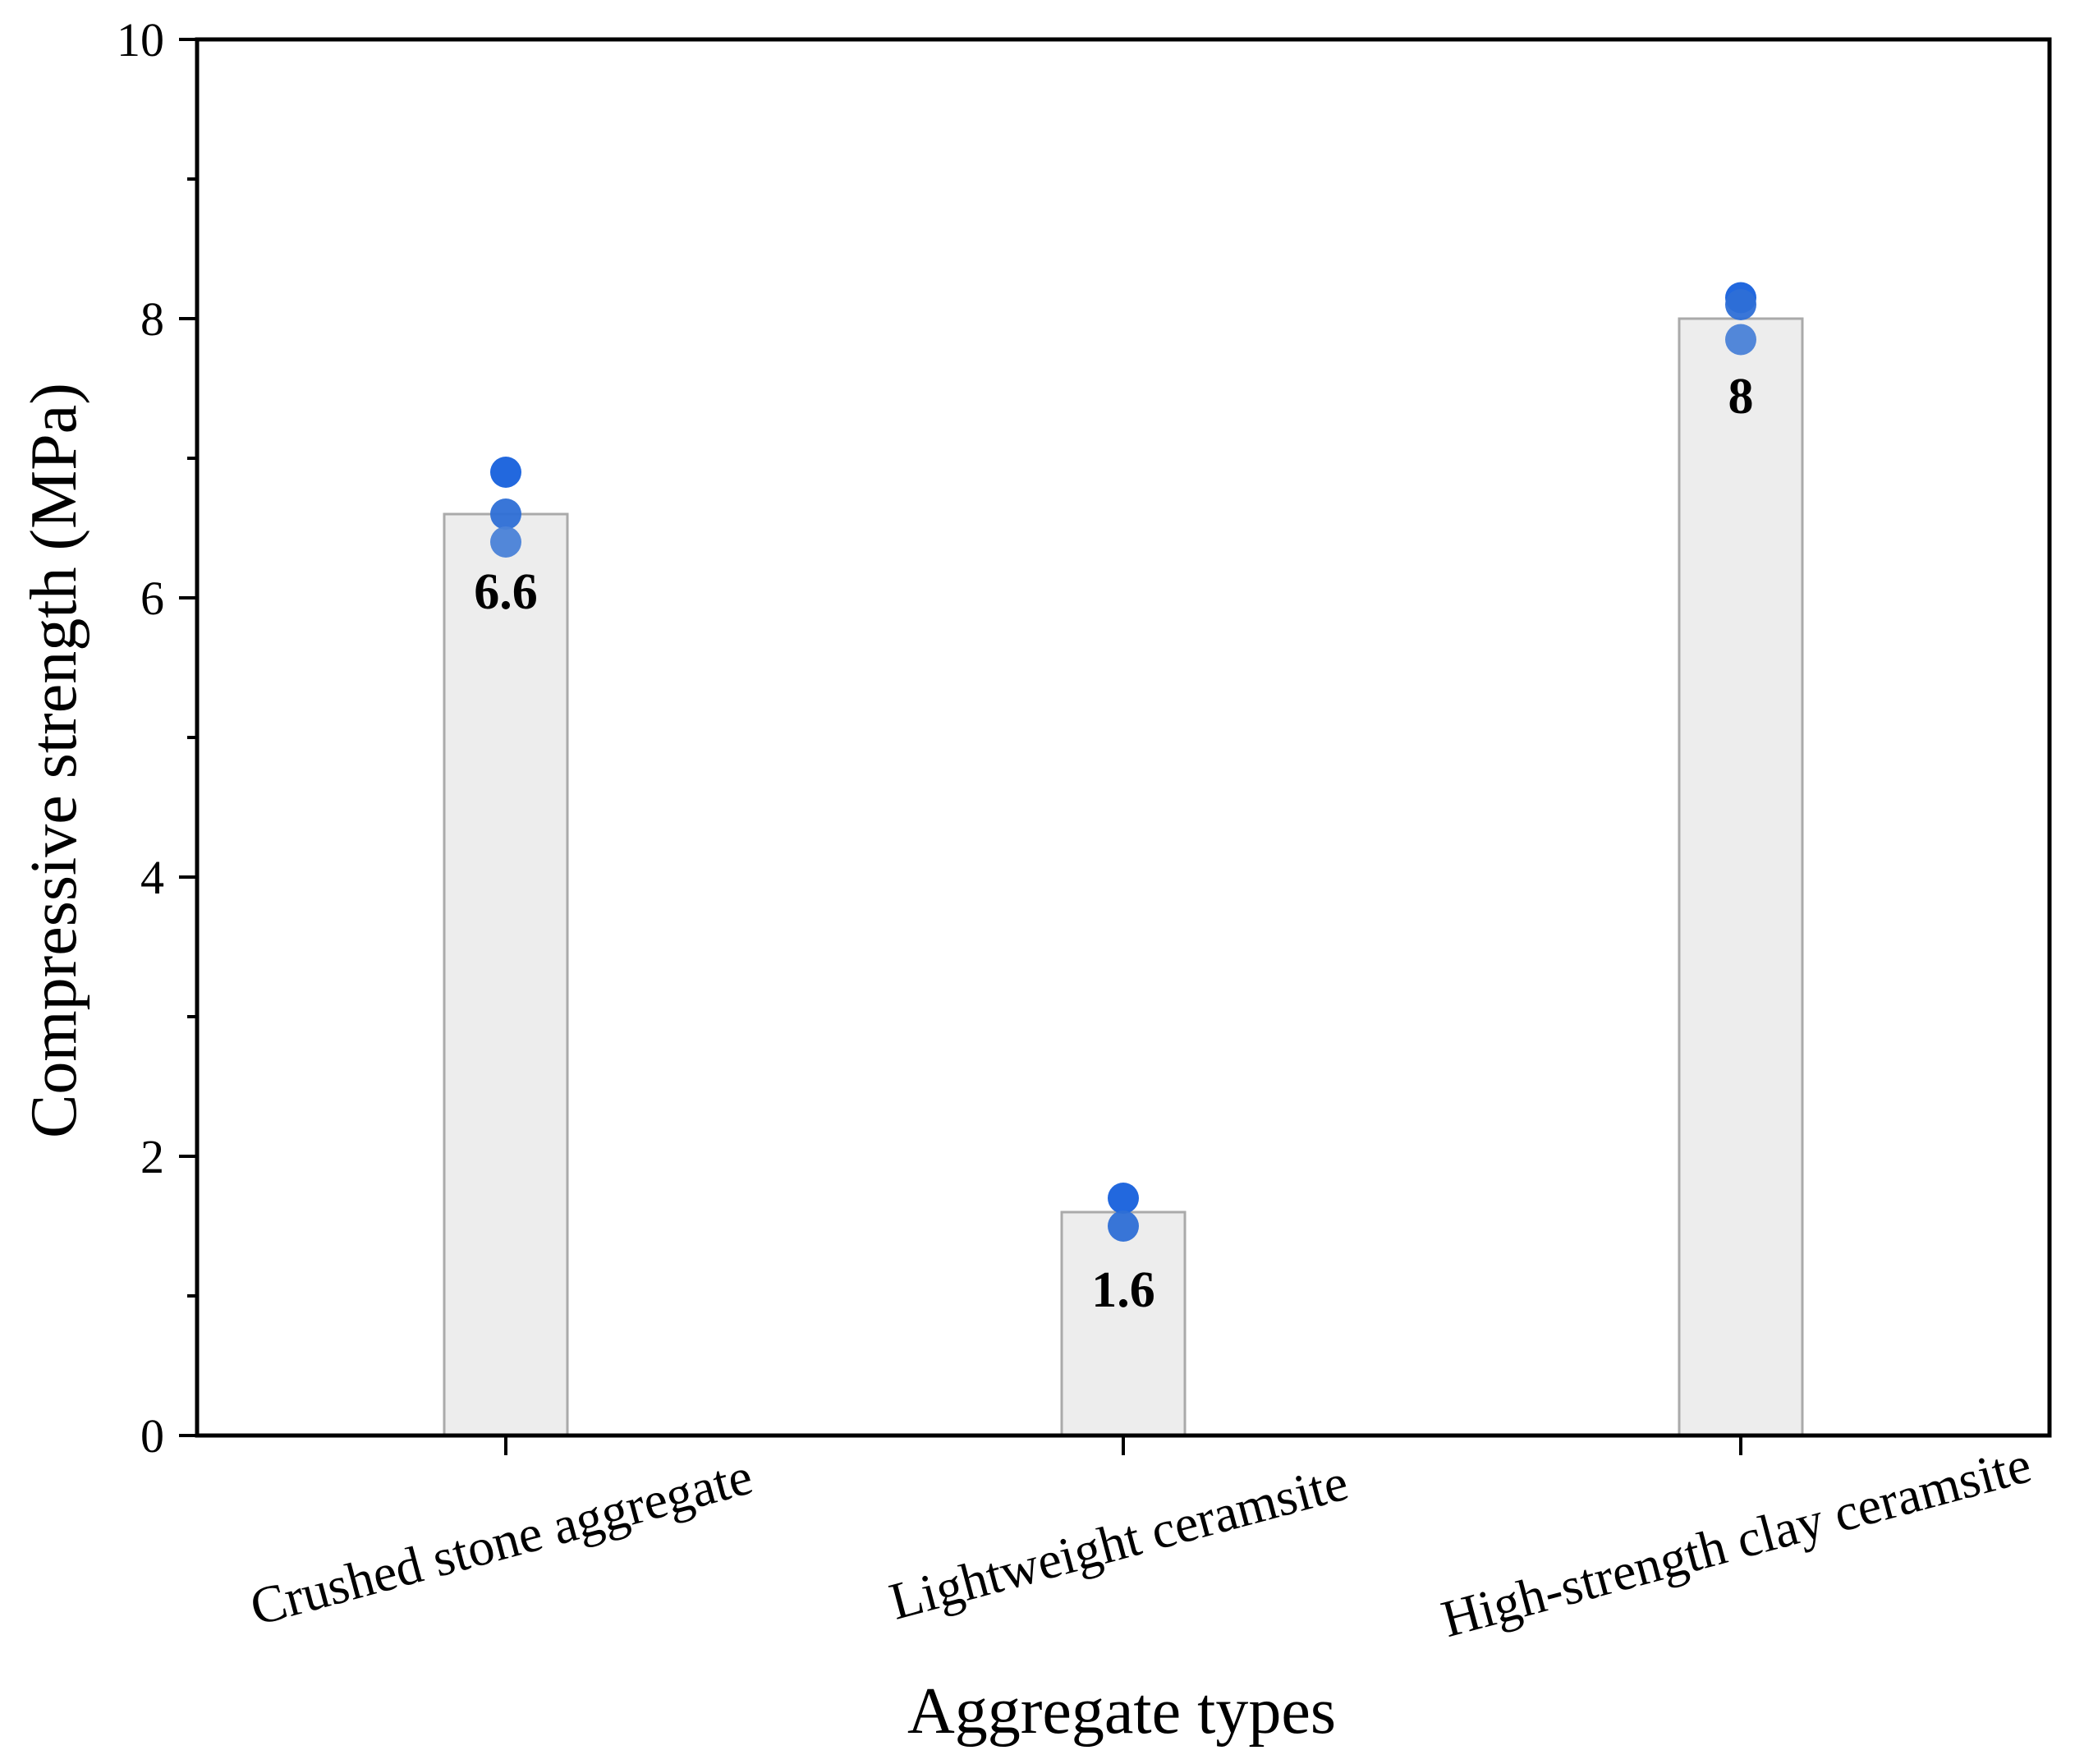 The height and width of the screenshot is (1764, 2084). What do you see at coordinates (501, 1542) in the screenshot?
I see `x-tick-label: Crushed stone aggregate` at bounding box center [501, 1542].